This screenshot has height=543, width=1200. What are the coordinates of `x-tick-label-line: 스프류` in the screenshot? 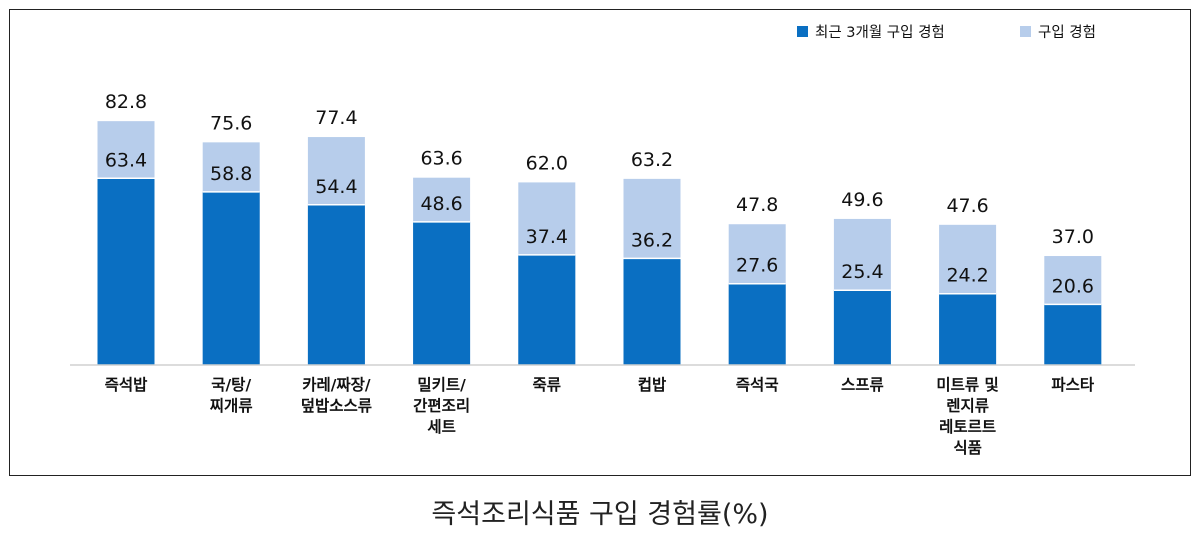 It's located at (862, 385).